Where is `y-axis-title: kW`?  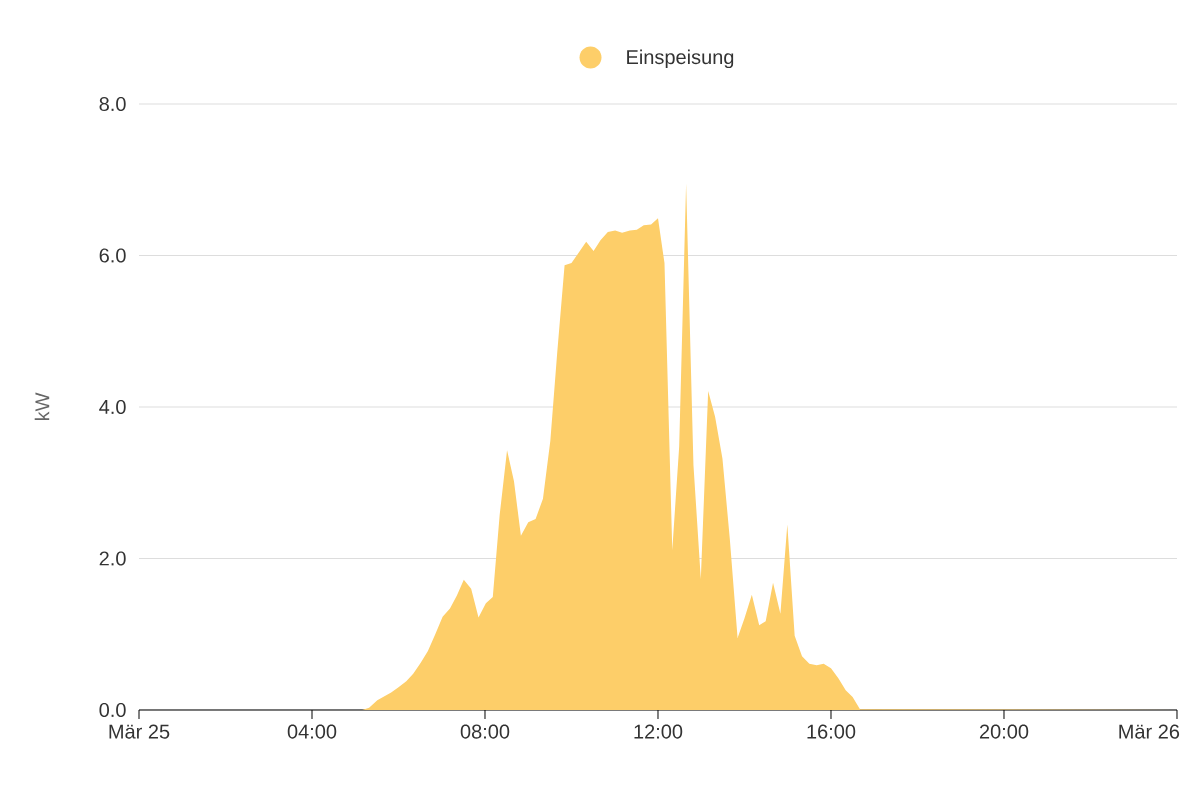 y-axis-title: kW is located at coordinates (42, 406).